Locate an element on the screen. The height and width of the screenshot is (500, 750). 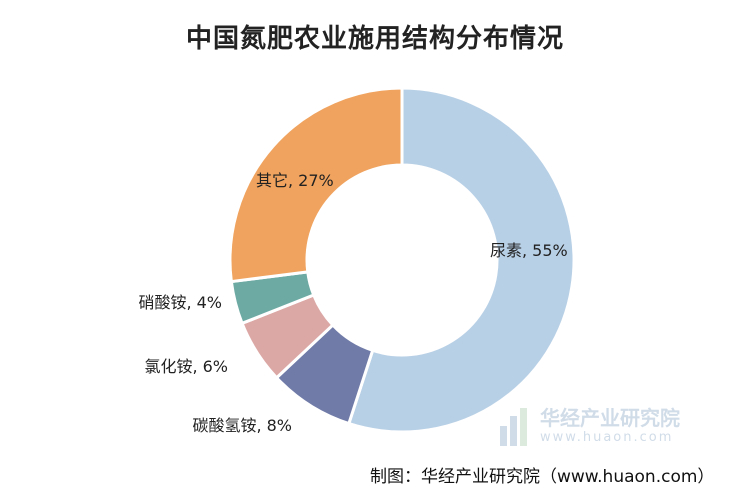
slice-label-4: 硝酸铵, 4% is located at coordinates (180, 302).